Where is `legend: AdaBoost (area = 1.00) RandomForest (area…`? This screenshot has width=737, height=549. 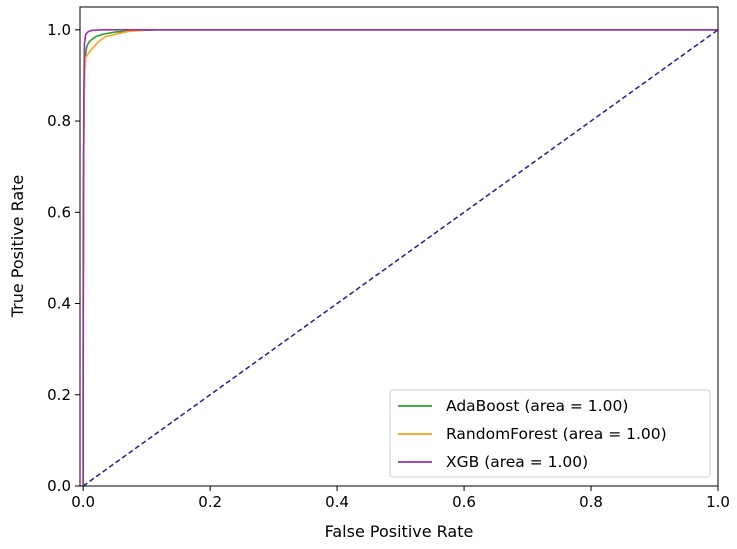 legend: AdaBoost (area = 1.00) RandomForest (area… is located at coordinates (550, 433).